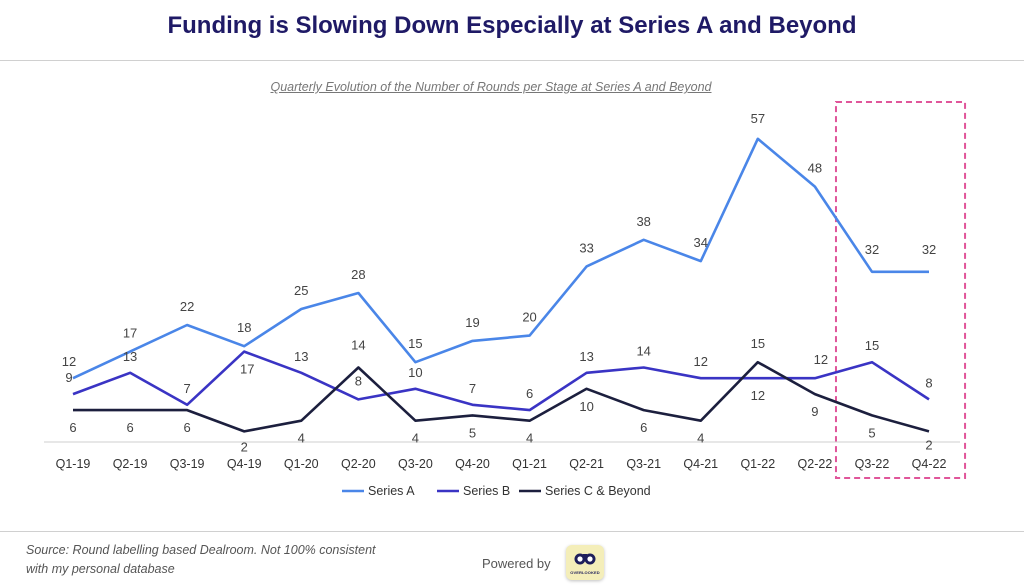  I want to click on data-label: 22, so click(187, 306).